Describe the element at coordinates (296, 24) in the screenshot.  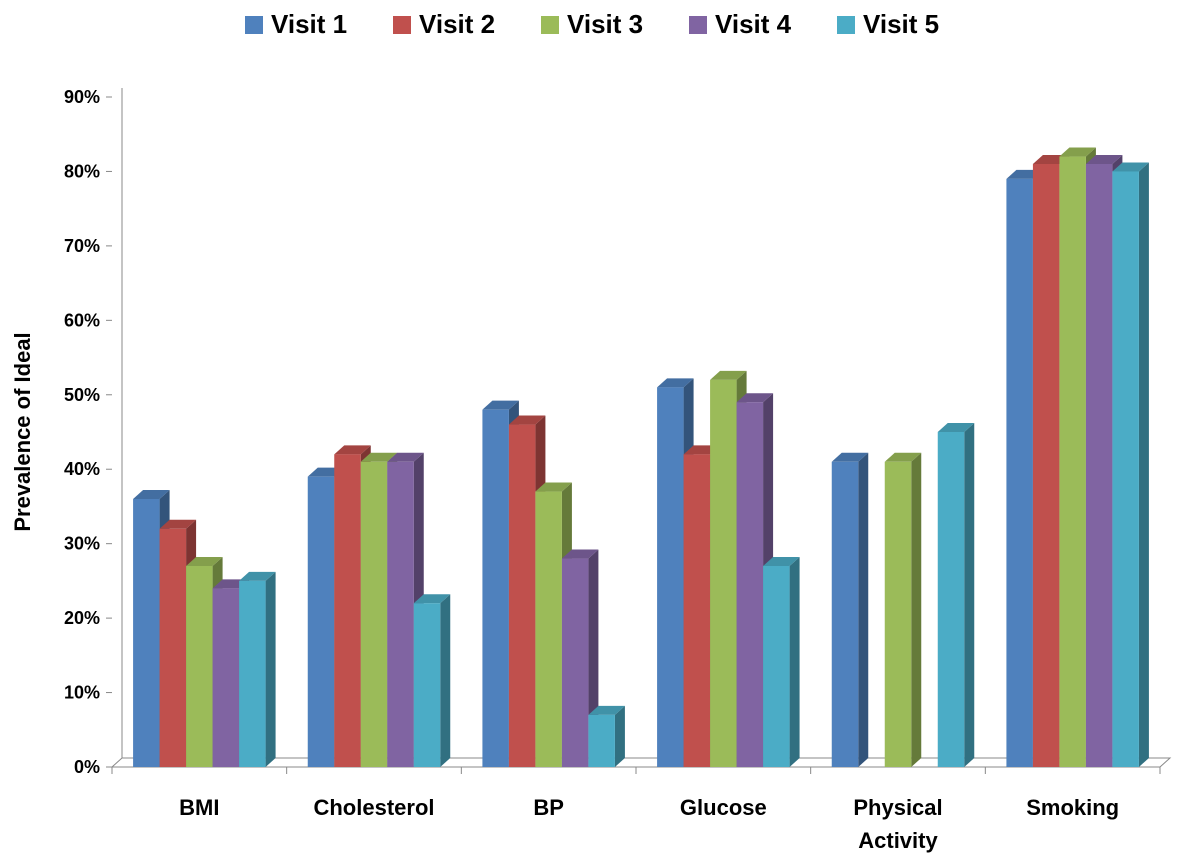
I see `legend-item: Visit 1` at that location.